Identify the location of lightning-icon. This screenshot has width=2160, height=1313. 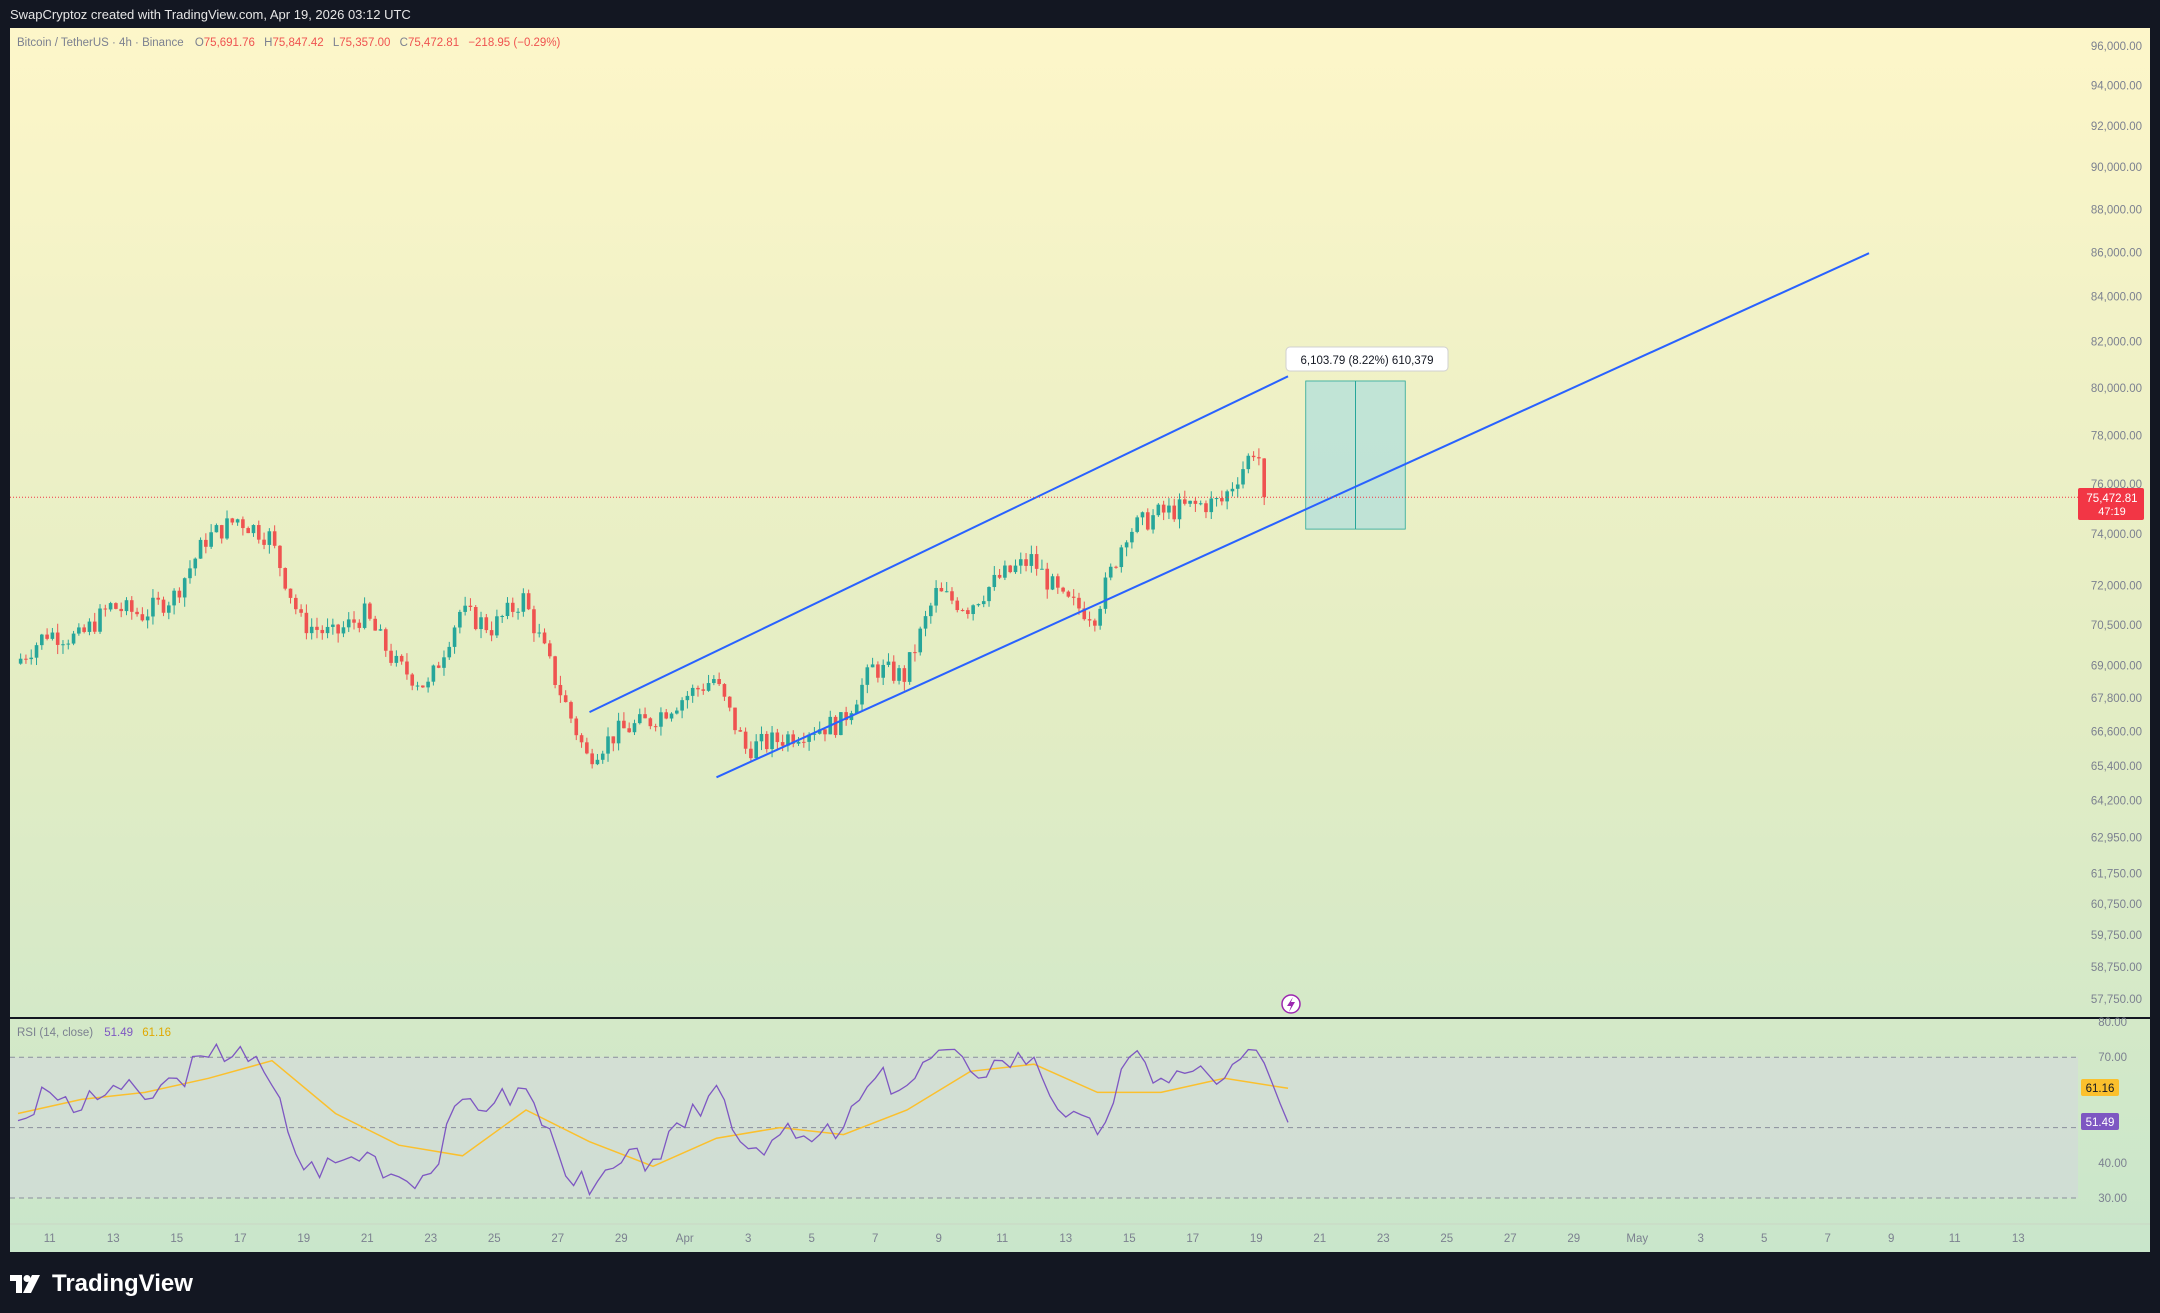
(1291, 1004).